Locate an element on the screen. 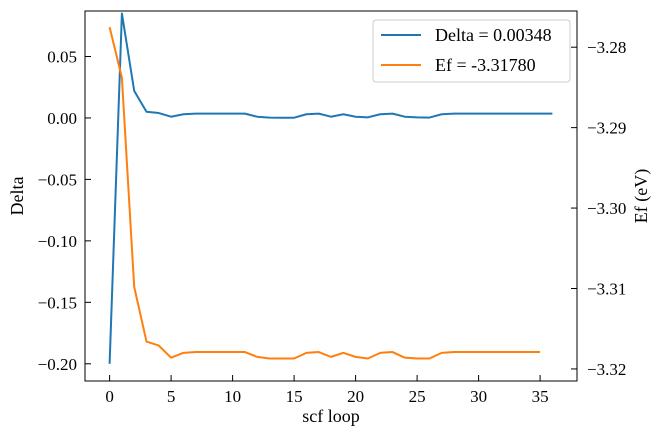 Image resolution: width=663 pixels, height=436 pixels. x-tick-label: 20 is located at coordinates (355, 396).